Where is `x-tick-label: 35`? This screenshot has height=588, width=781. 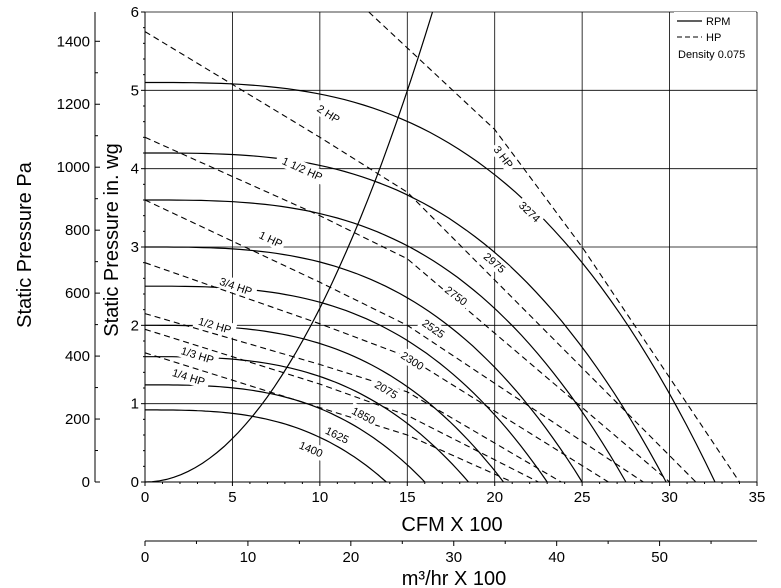
x-tick-label: 35 is located at coordinates (757, 497).